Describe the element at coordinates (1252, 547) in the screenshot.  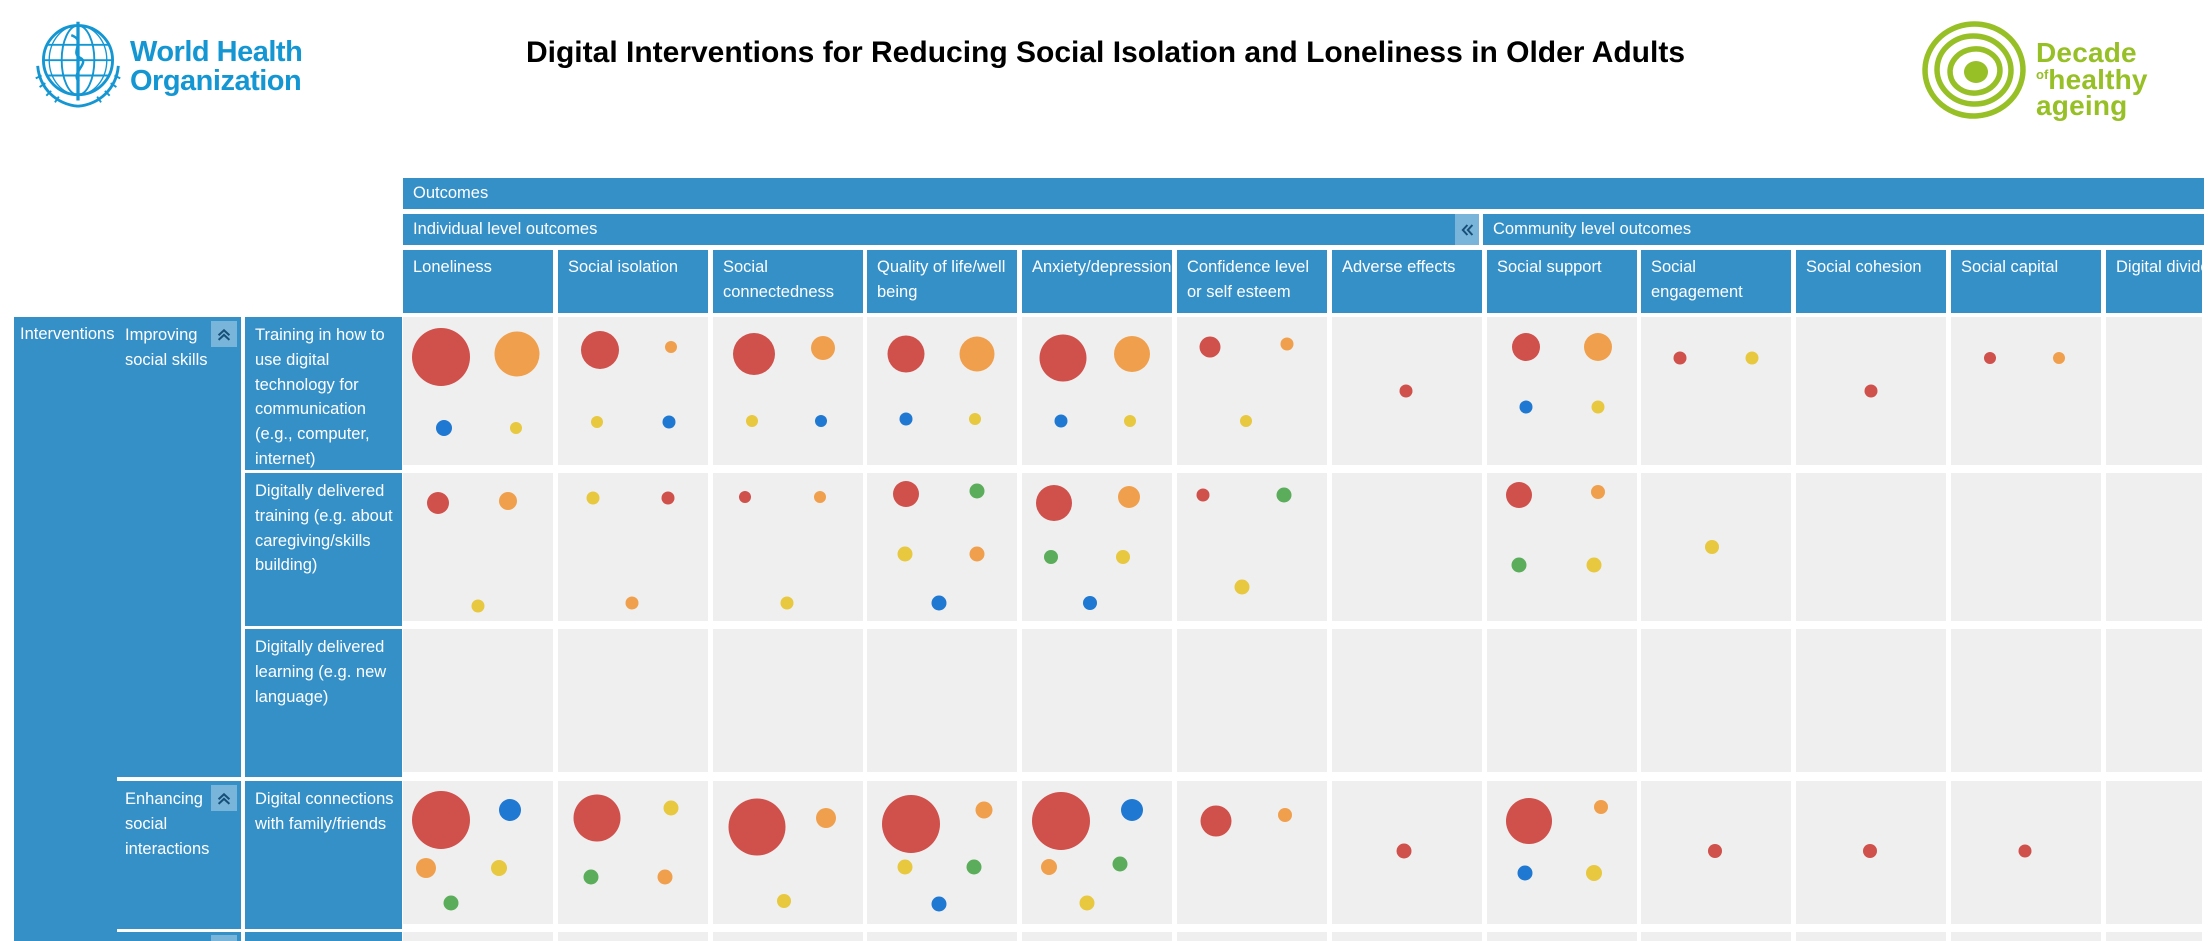
I see `matrix-cell-confidence-level-or-self-esteem` at that location.